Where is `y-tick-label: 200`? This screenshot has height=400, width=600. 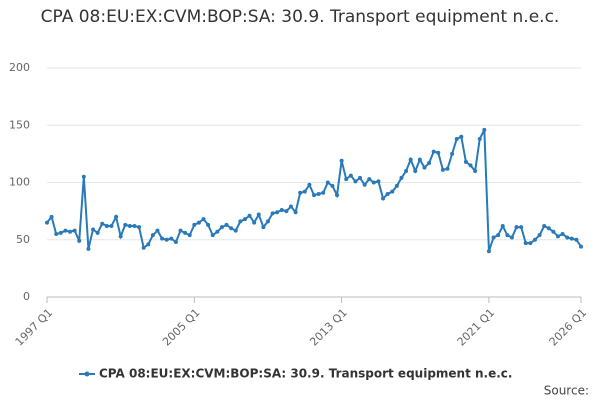 y-tick-label: 200 is located at coordinates (19, 67).